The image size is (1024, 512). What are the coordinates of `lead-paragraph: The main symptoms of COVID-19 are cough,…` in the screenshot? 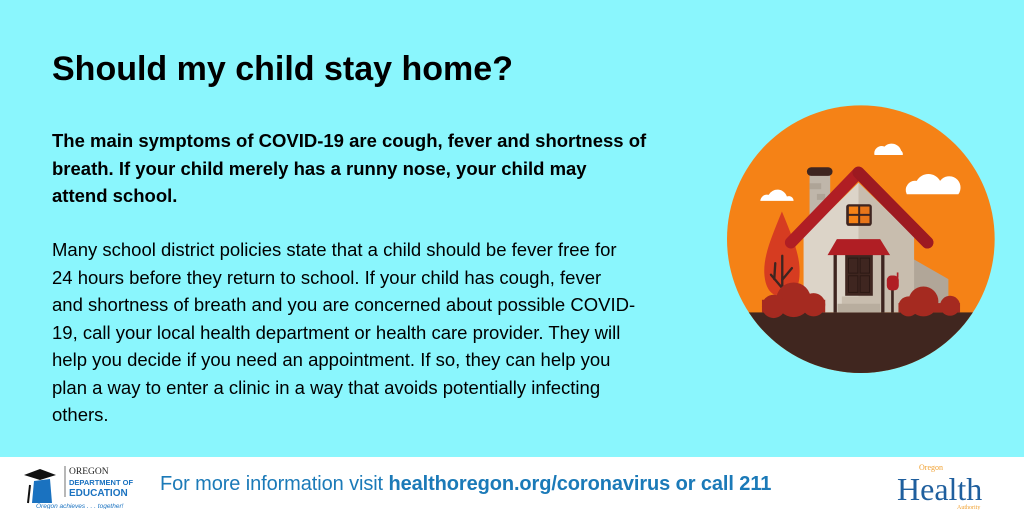 It's located at (349, 168).